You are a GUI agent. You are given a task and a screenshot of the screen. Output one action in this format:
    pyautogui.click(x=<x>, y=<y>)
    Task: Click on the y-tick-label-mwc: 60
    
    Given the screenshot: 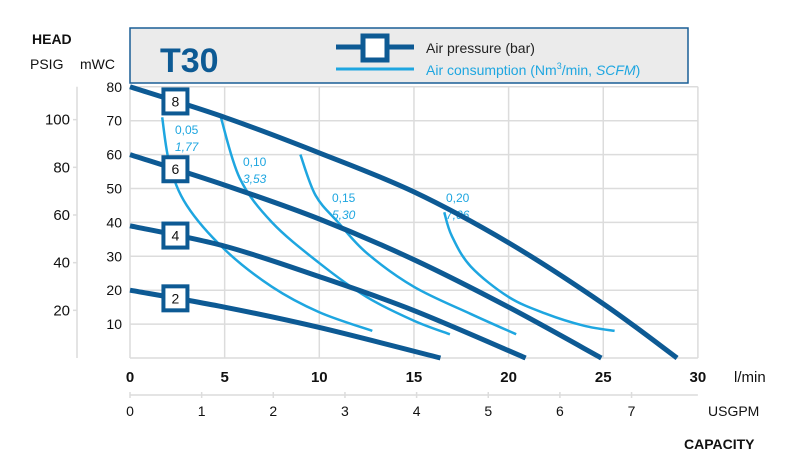 What is the action you would take?
    pyautogui.click(x=114, y=155)
    